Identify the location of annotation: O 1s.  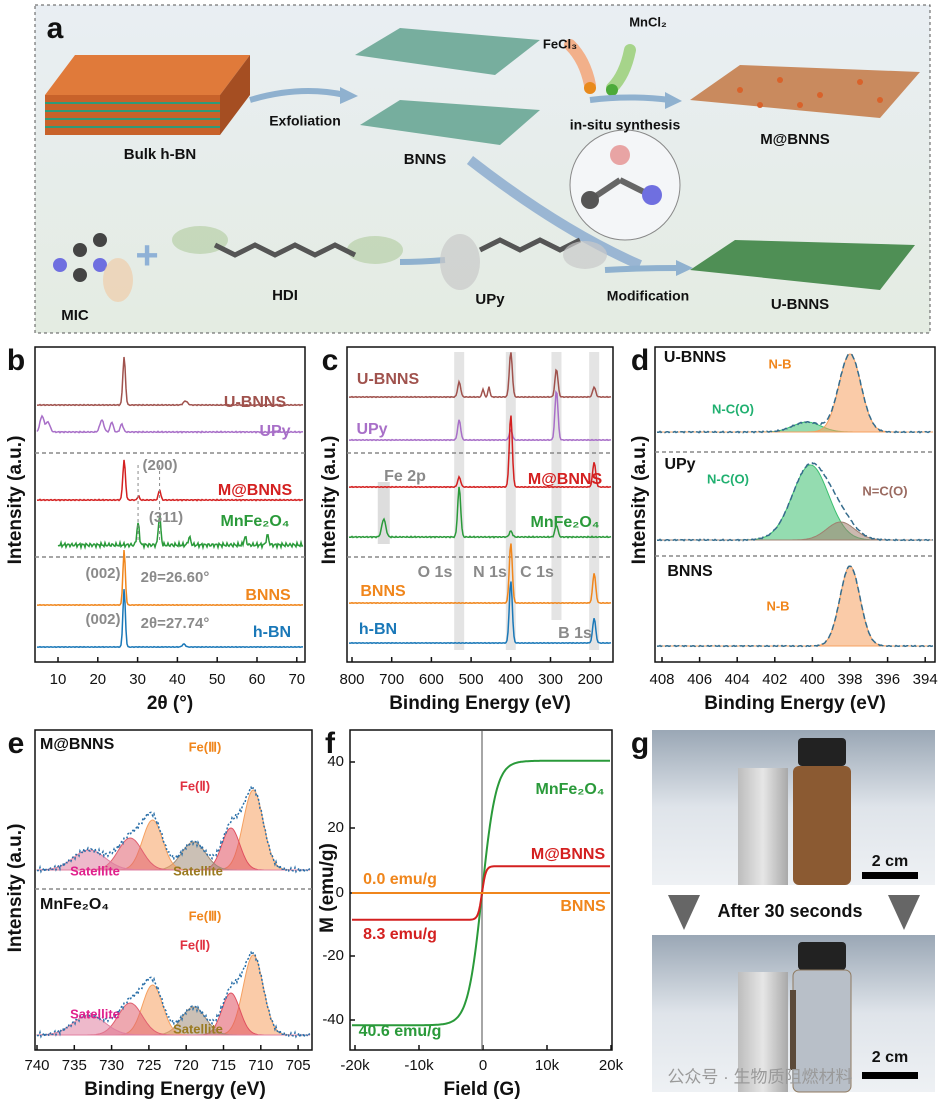
(435, 572).